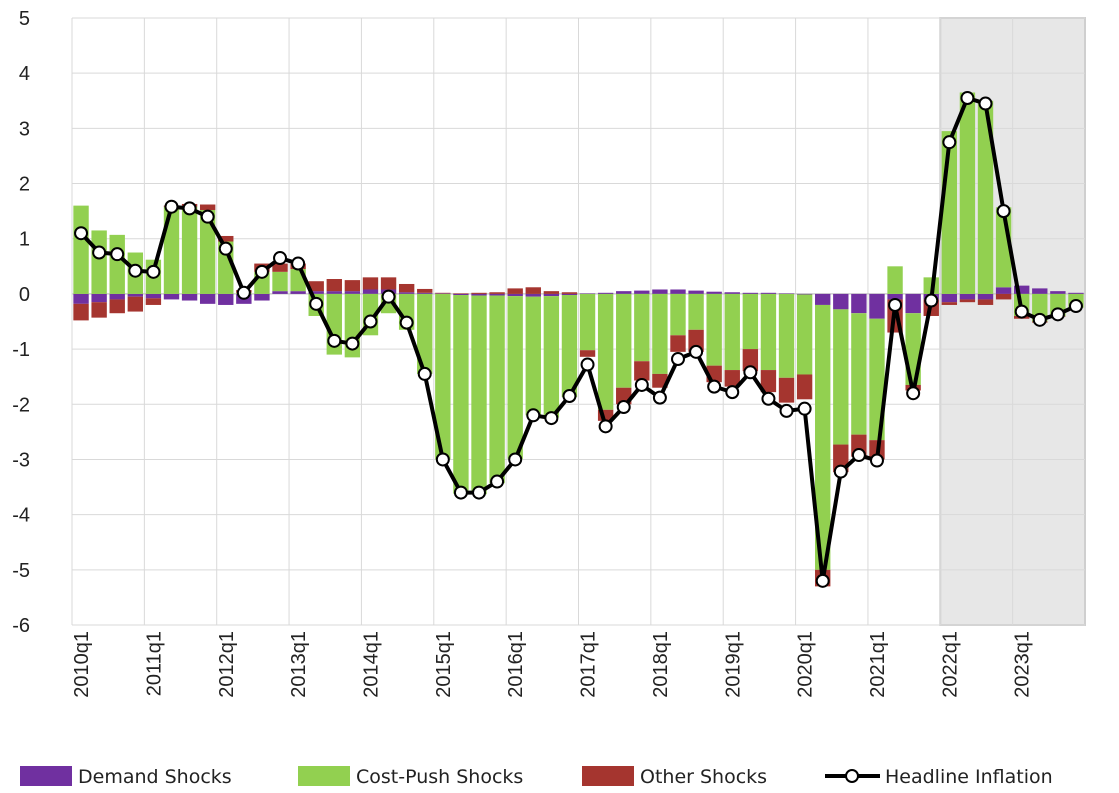 This screenshot has width=1119, height=793. What do you see at coordinates (21, 405) in the screenshot?
I see `y-tick-label: -2` at bounding box center [21, 405].